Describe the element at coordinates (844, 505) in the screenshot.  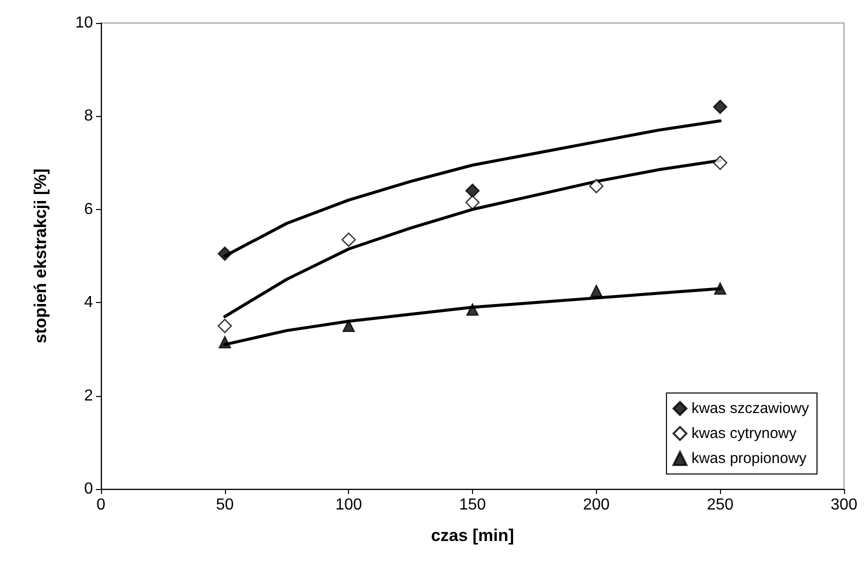
I see `x-tick-label: 300` at that location.